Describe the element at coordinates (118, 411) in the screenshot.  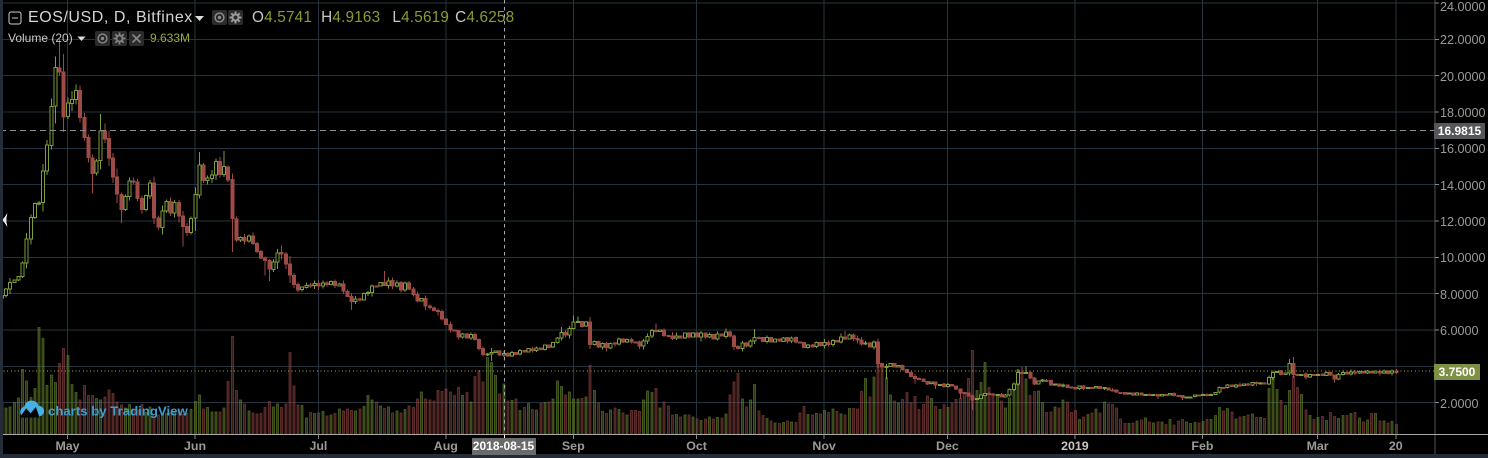
I see `svg-text: charts by TradingView` at that location.